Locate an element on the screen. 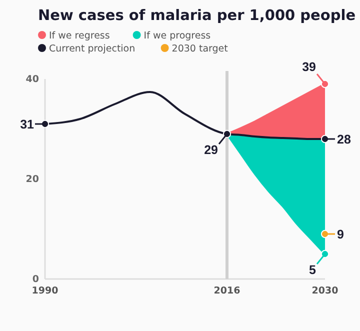 Image resolution: width=360 pixels, height=331 pixels. x-tick-label: 1990 is located at coordinates (45, 291).